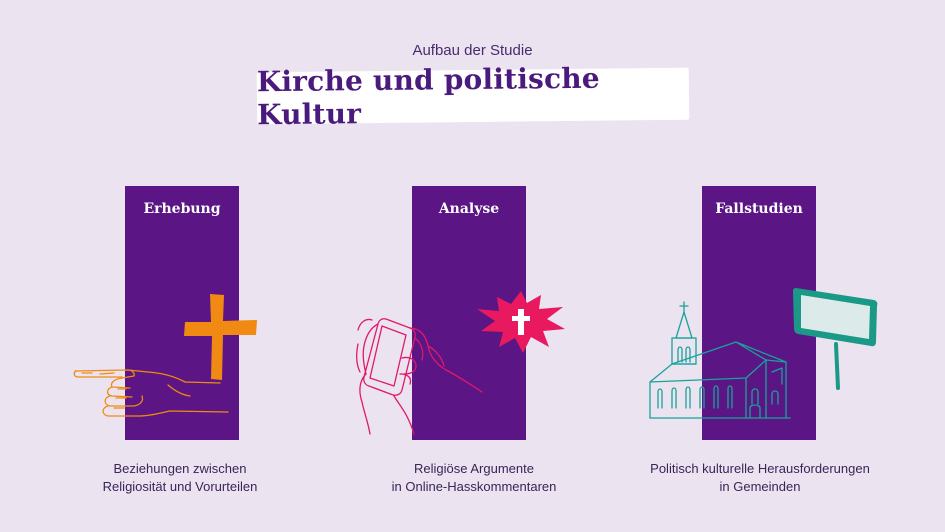  What do you see at coordinates (835, 339) in the screenshot?
I see `town-sign-icon` at bounding box center [835, 339].